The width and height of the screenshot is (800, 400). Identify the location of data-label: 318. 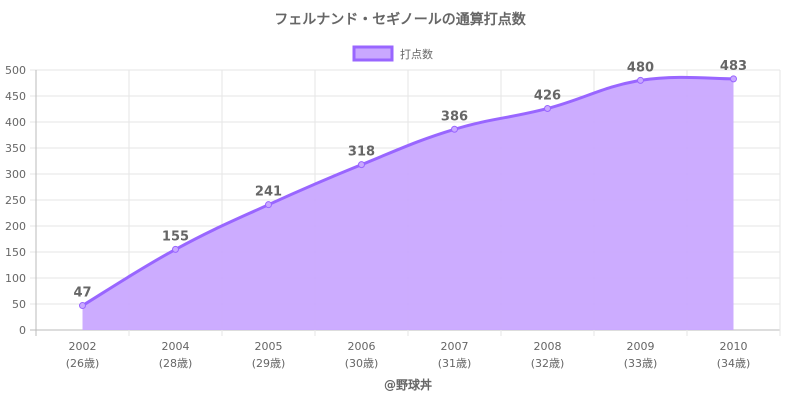
(361, 152).